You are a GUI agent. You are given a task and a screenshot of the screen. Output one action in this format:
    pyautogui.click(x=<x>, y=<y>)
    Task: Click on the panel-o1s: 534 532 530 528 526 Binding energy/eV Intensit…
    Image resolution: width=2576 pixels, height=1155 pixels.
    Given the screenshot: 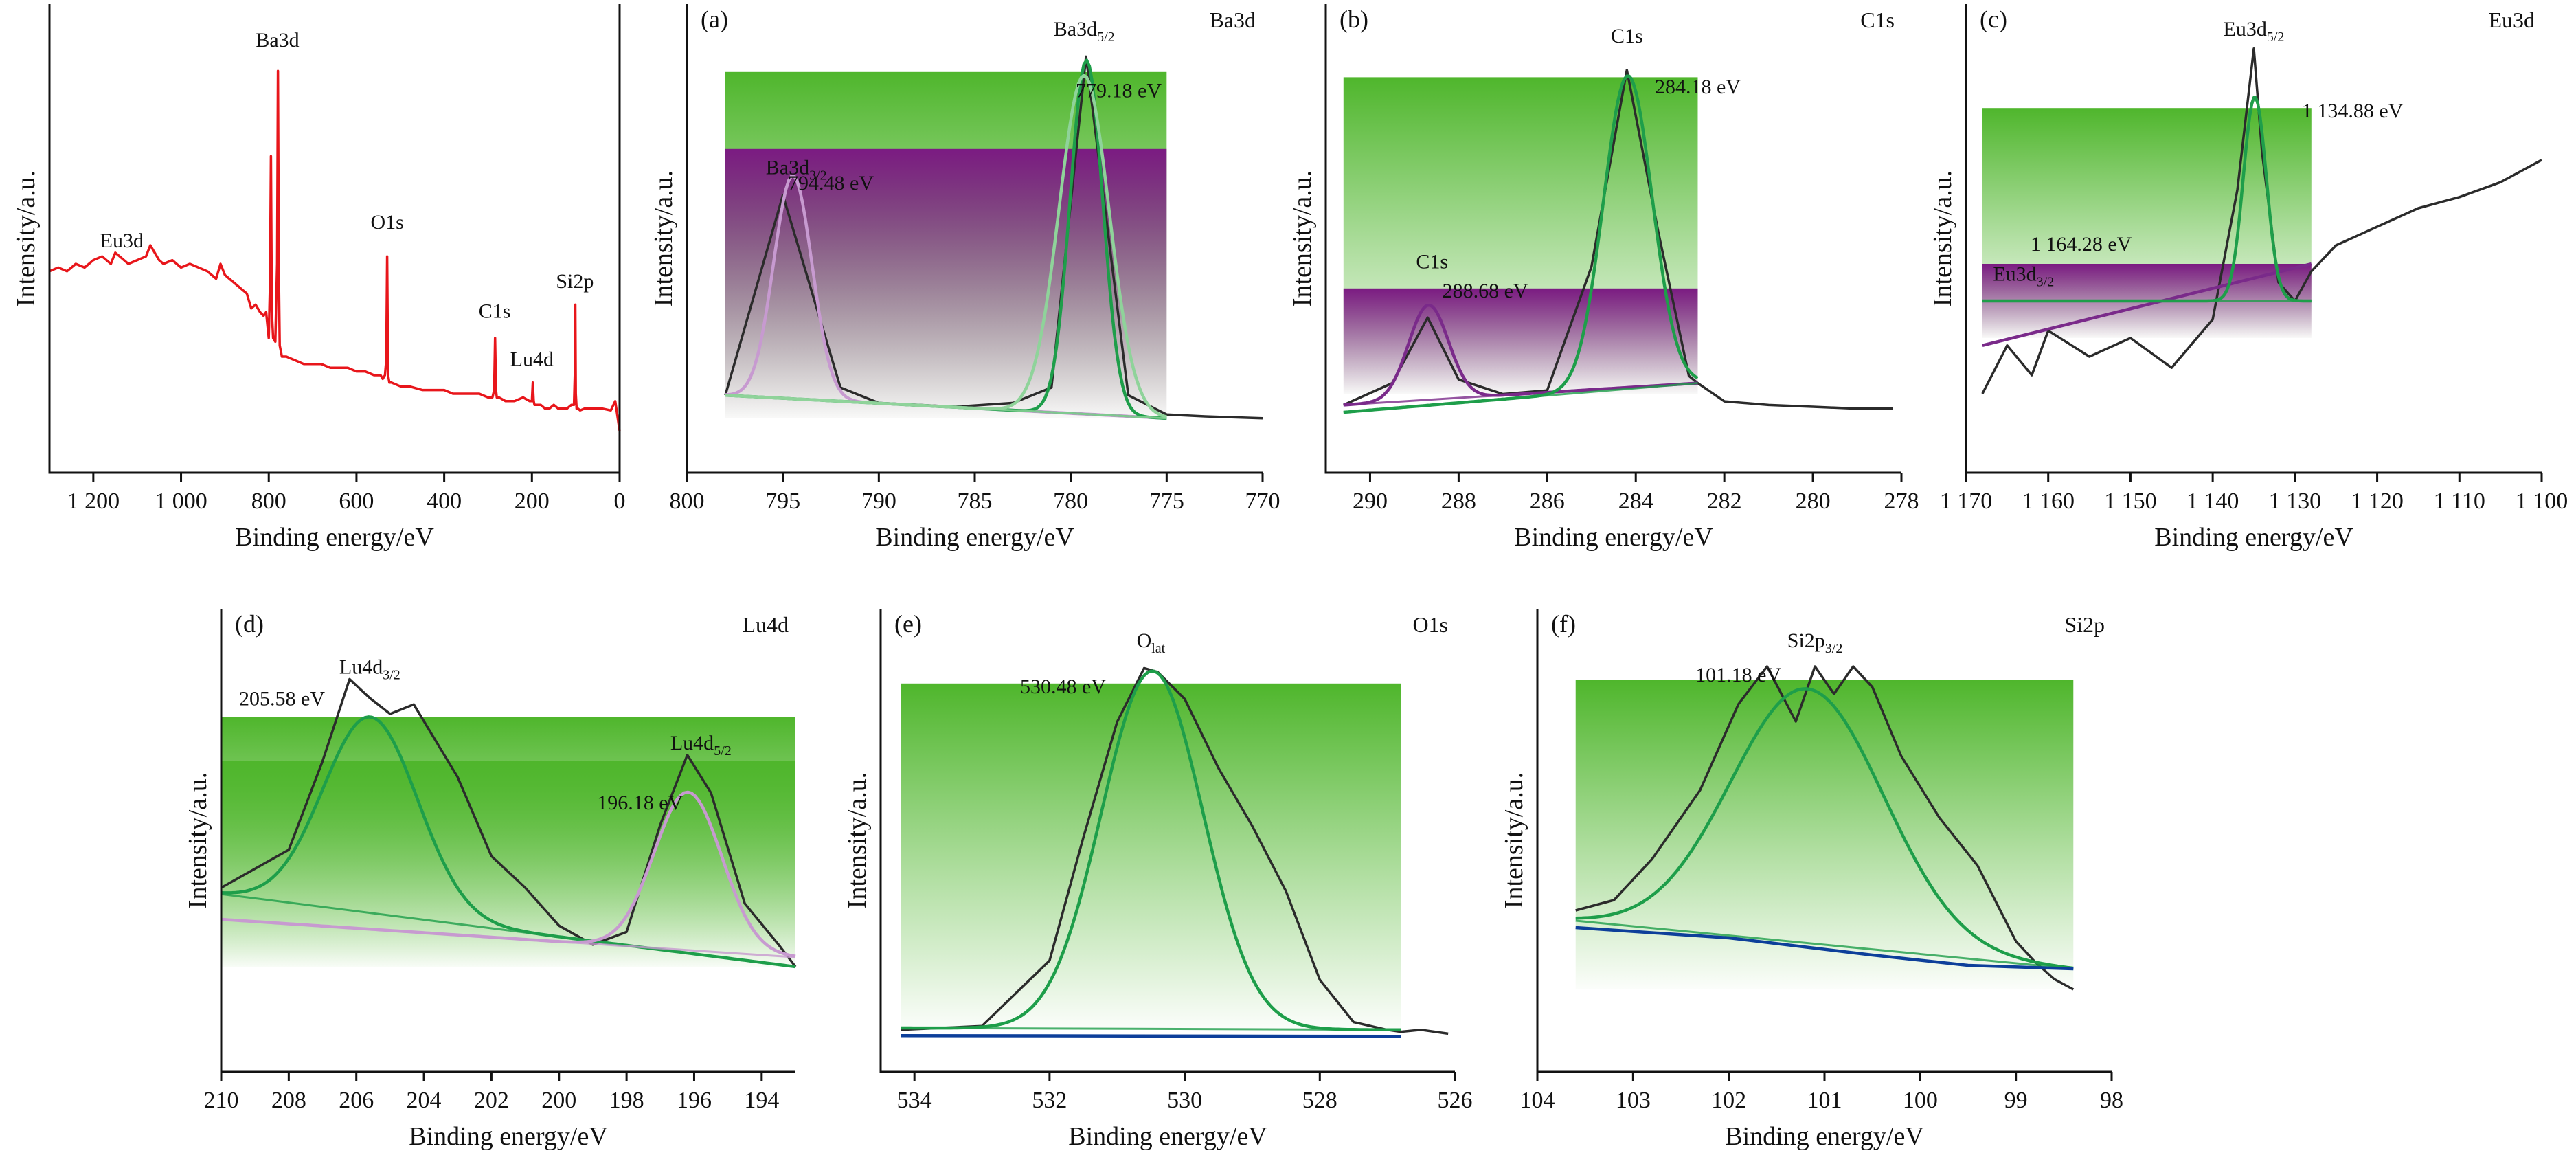 What is the action you would take?
    pyautogui.click(x=1158, y=880)
    